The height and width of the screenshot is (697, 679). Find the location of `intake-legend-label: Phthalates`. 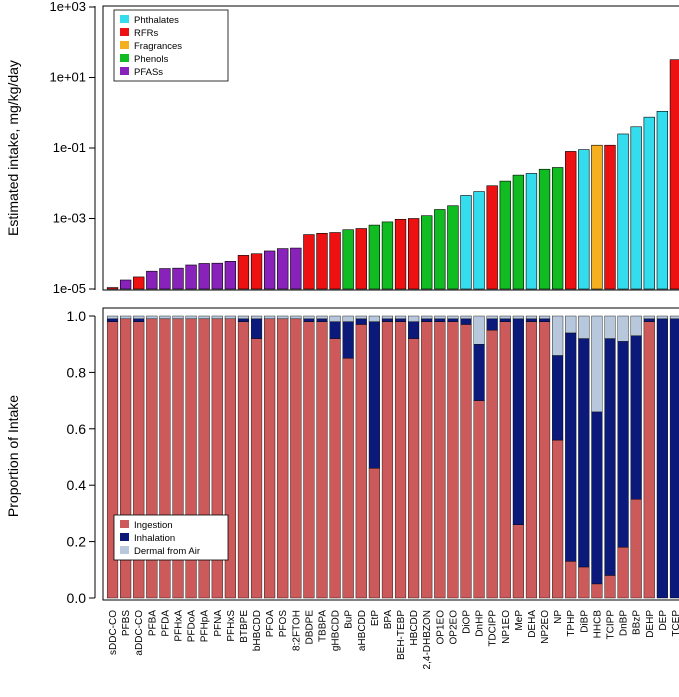

intake-legend-label: Phthalates is located at coordinates (156, 20).